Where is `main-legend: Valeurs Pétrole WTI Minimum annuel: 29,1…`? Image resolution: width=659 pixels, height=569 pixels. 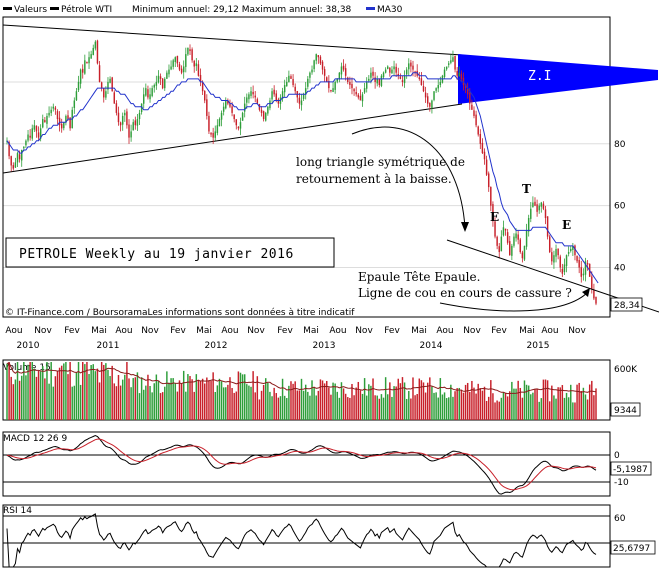
main-legend: Valeurs Pétrole WTI Minimum annuel: 29,1… is located at coordinates (203, 9).